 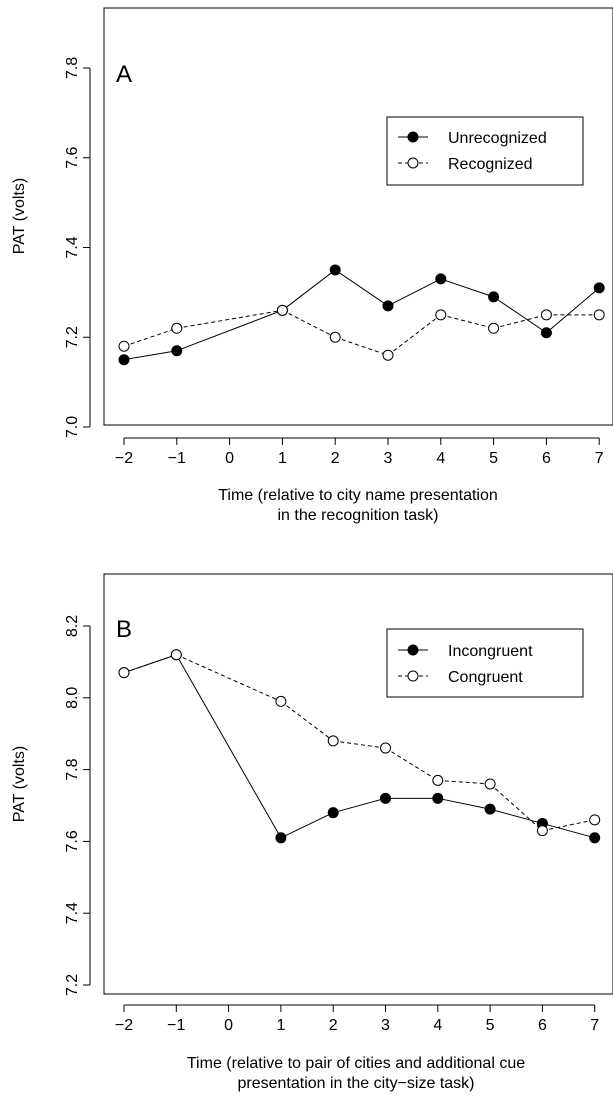 I want to click on legend-label-unrecognized: Unrecognized, so click(x=497, y=138).